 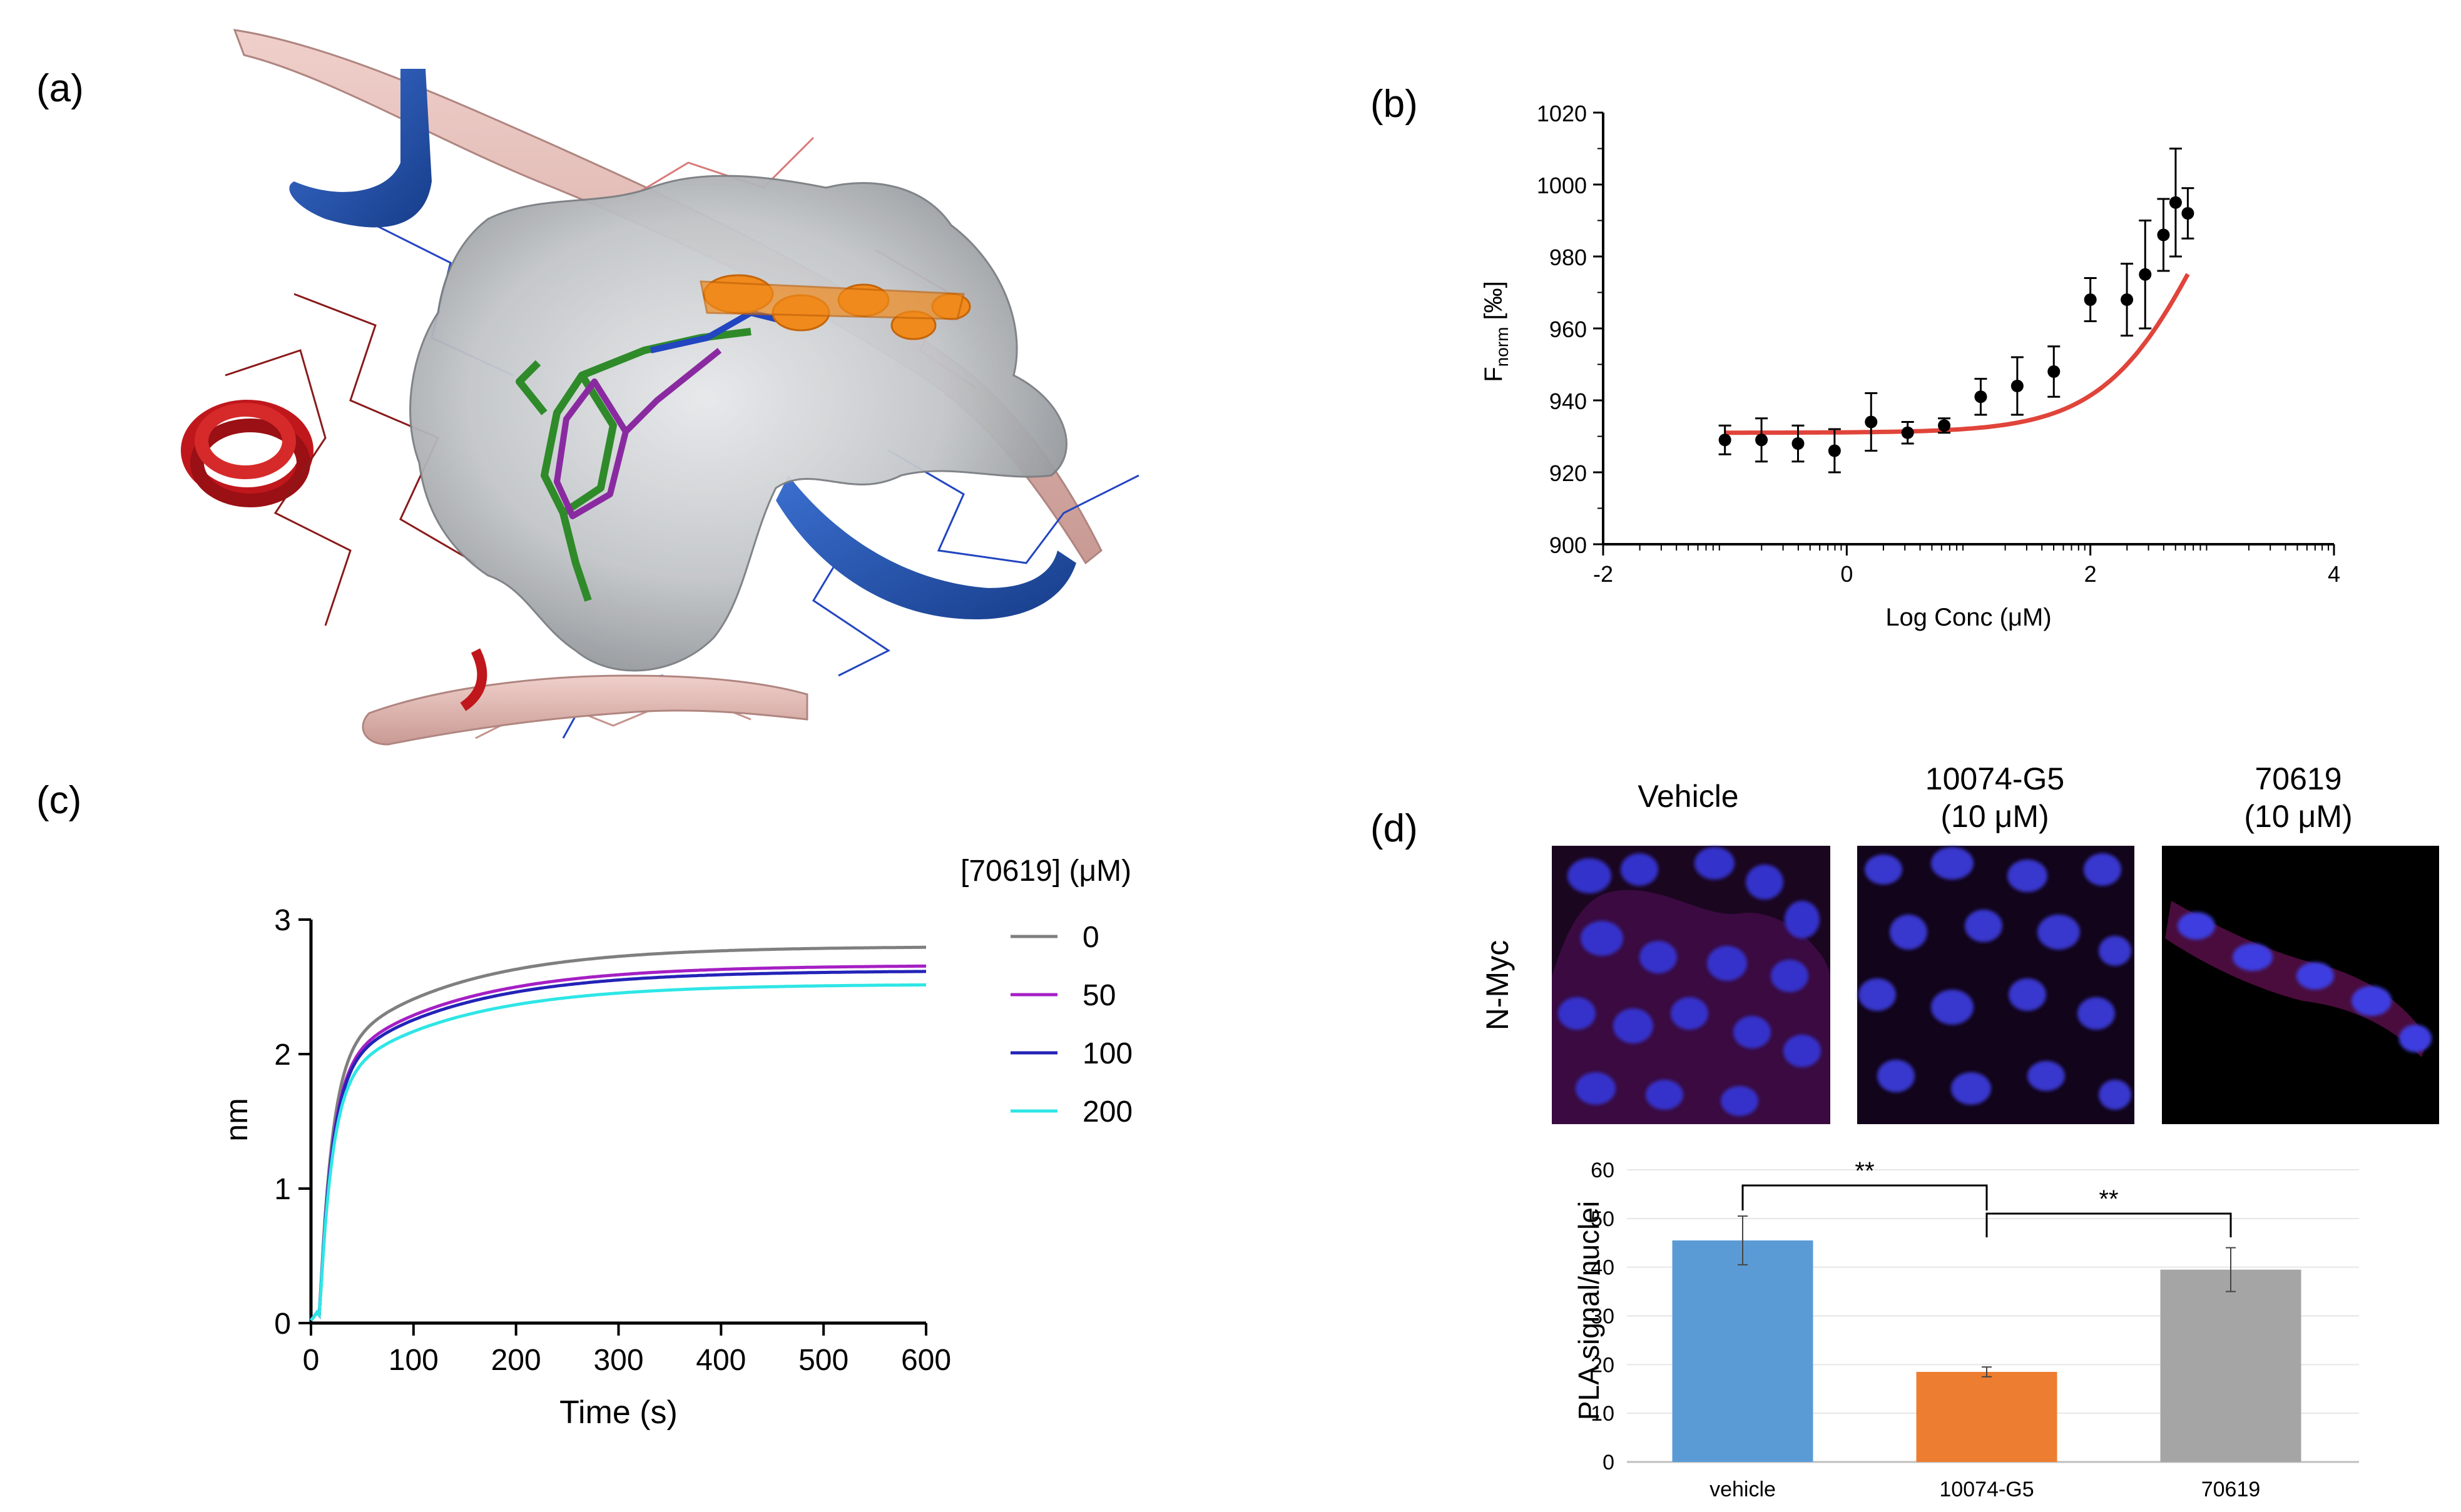 I want to click on y-tick-label-b: 940, so click(x=1568, y=401).